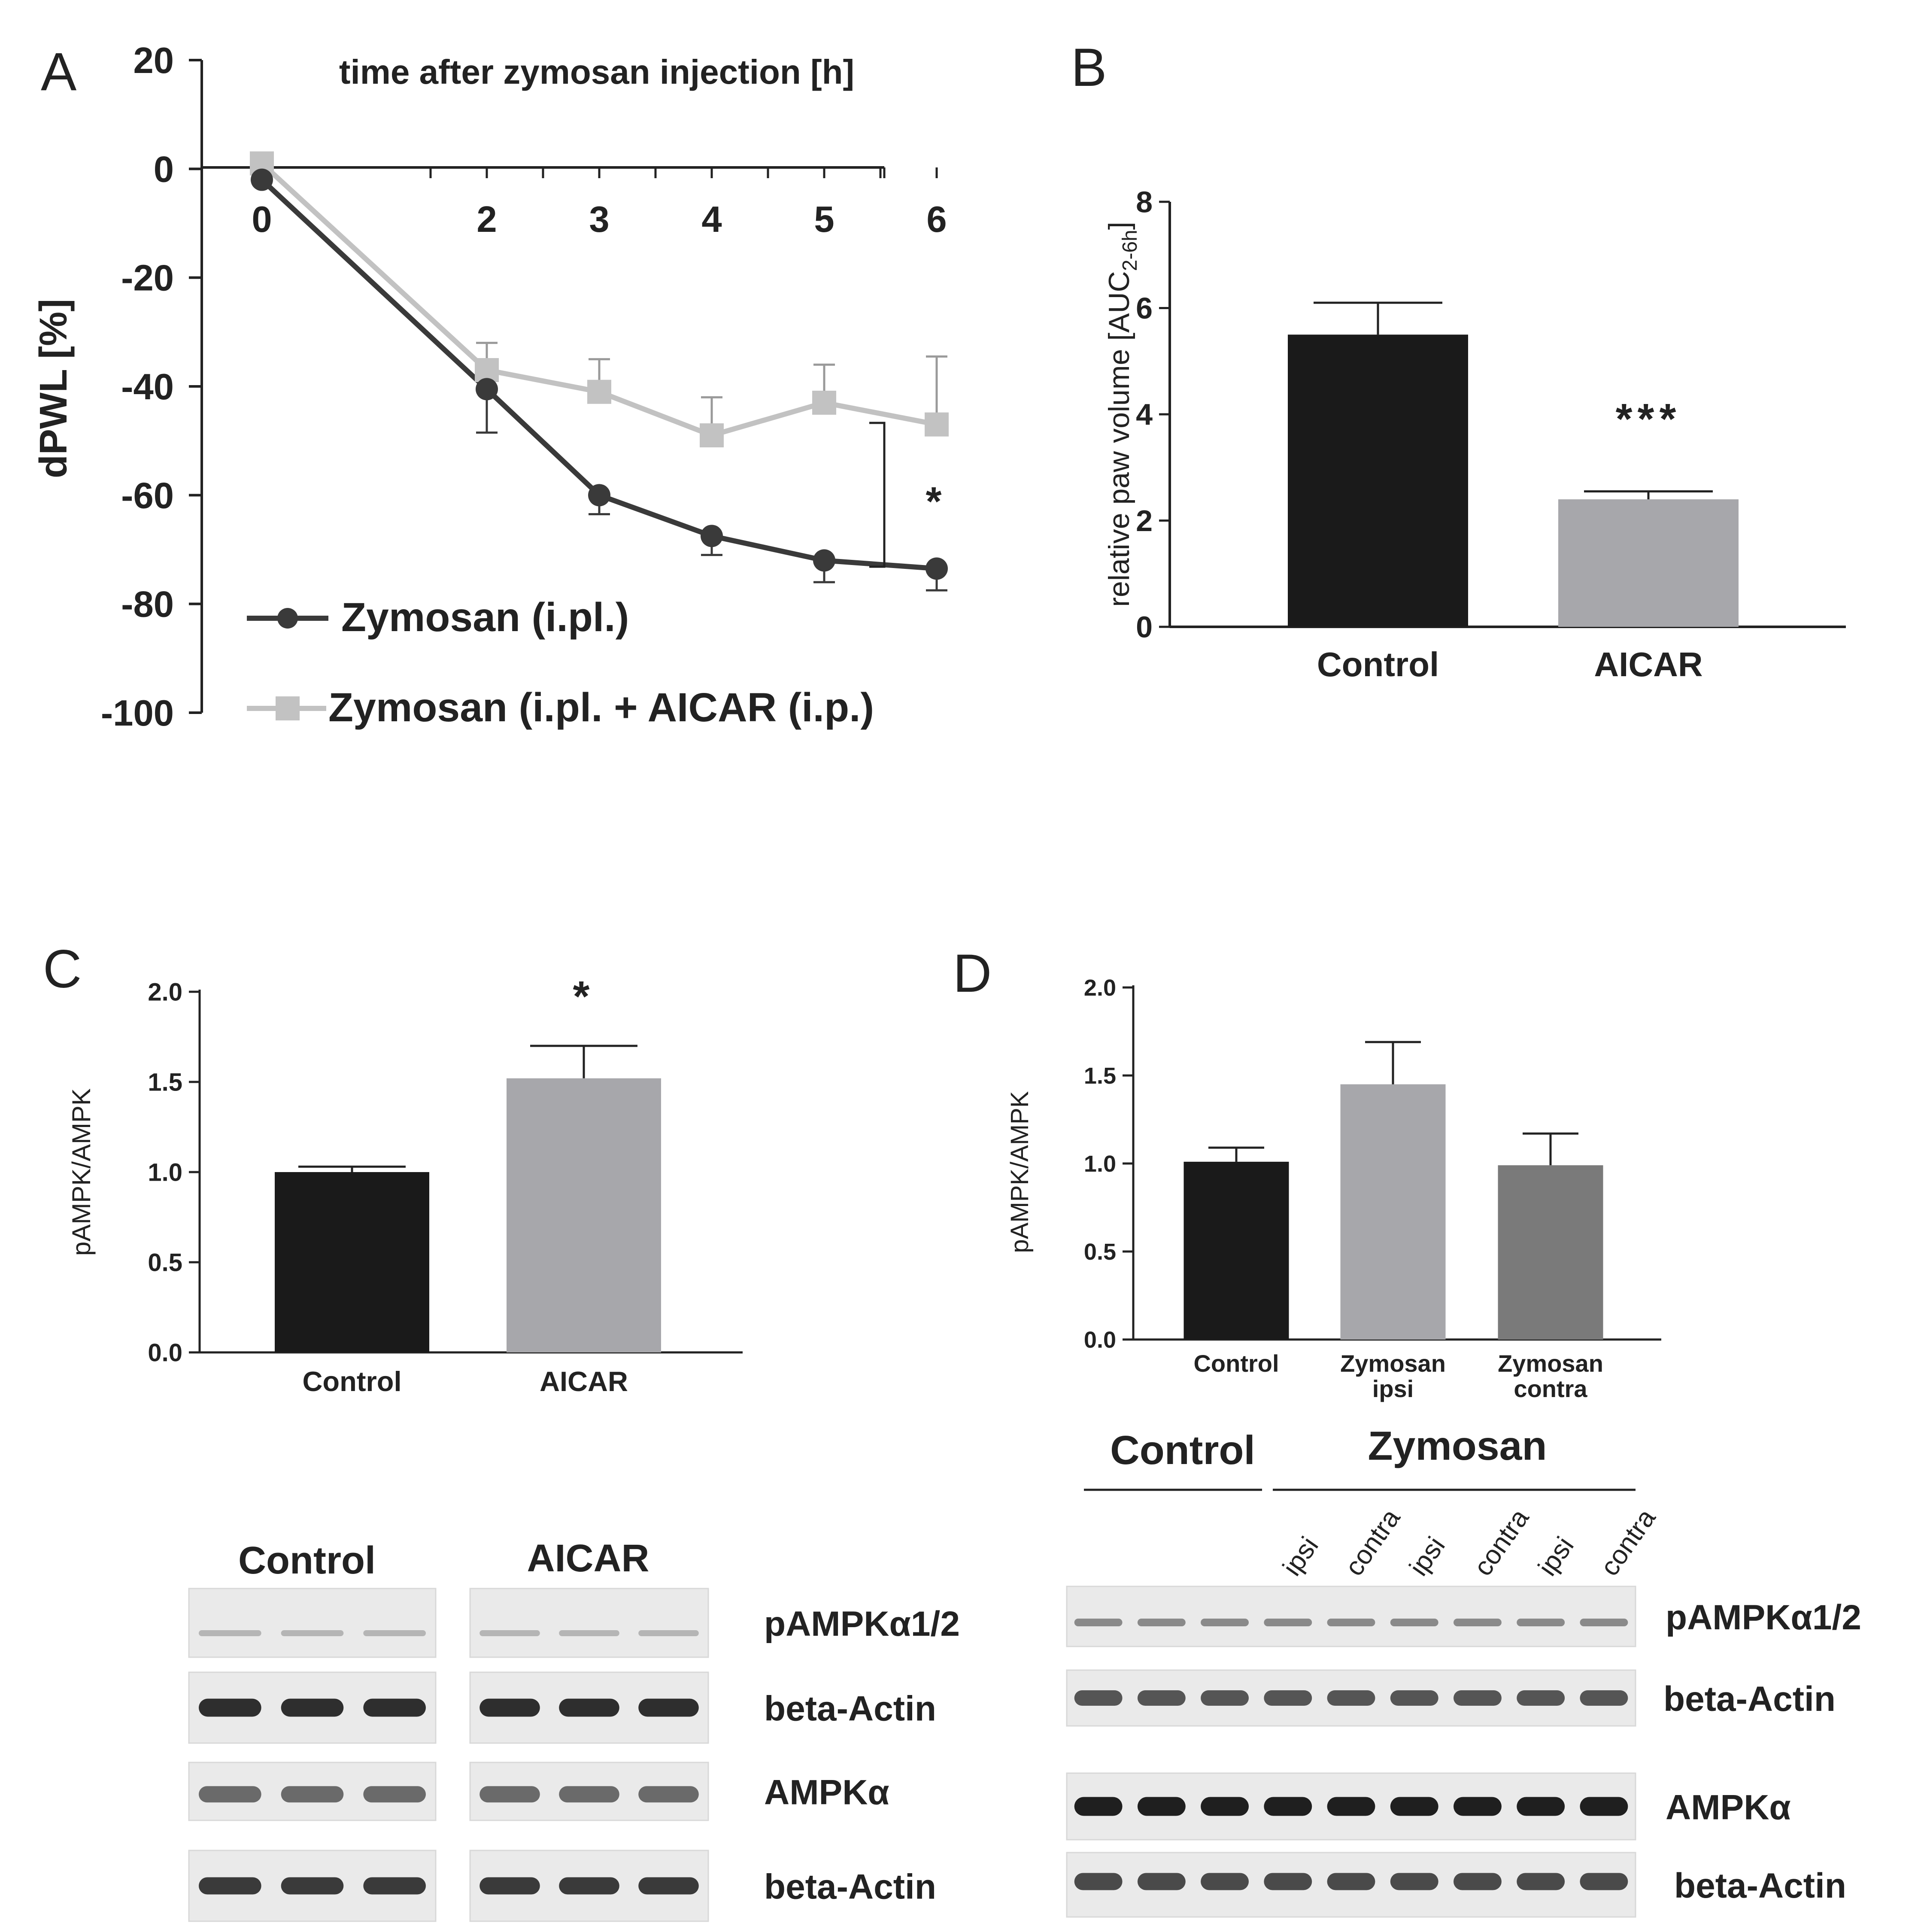 The width and height of the screenshot is (1930, 1932). Describe the element at coordinates (1648, 664) in the screenshot. I see `panel-b-category-label: AICAR` at that location.